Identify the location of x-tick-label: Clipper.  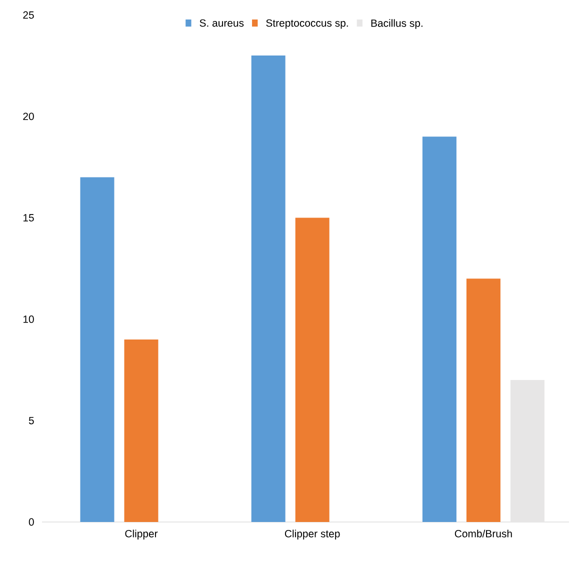
(141, 535).